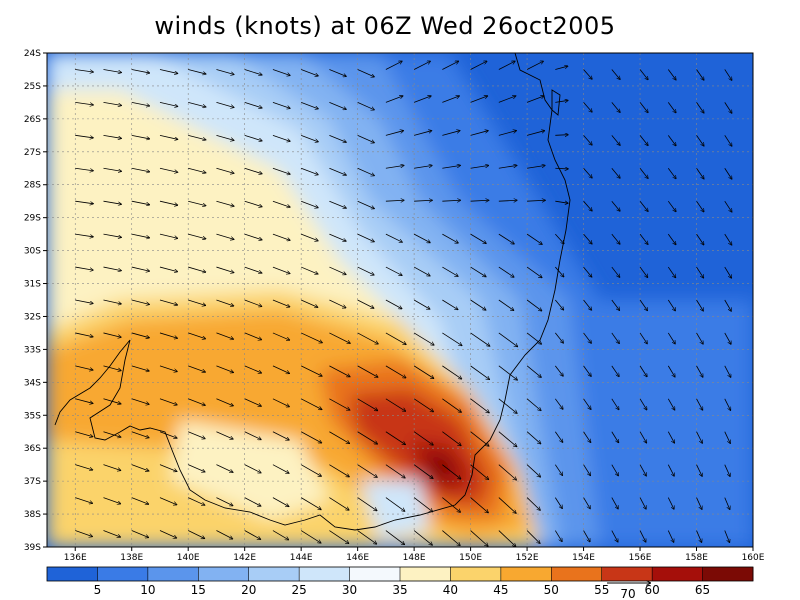 This screenshot has width=800, height=600. Describe the element at coordinates (98, 590) in the screenshot. I see `colorbar-label: 5` at that location.